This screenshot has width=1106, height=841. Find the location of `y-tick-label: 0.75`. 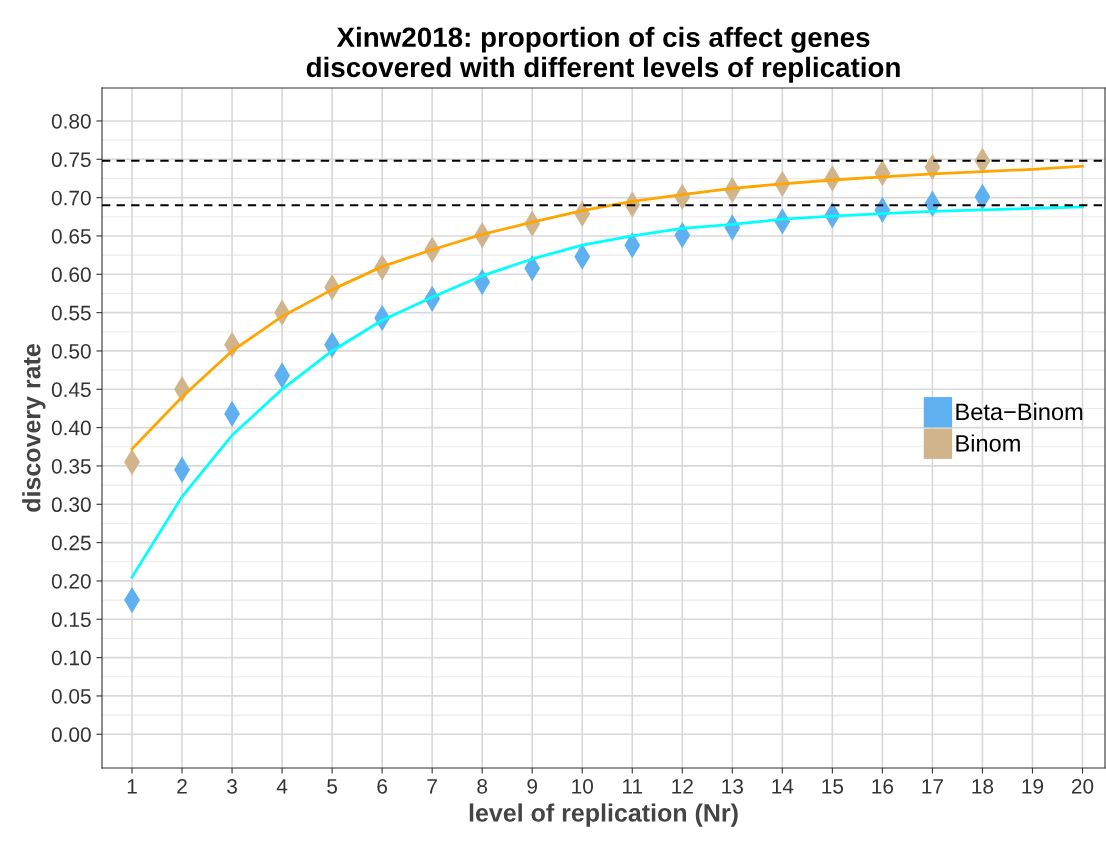

y-tick-label: 0.75 is located at coordinates (71, 160).